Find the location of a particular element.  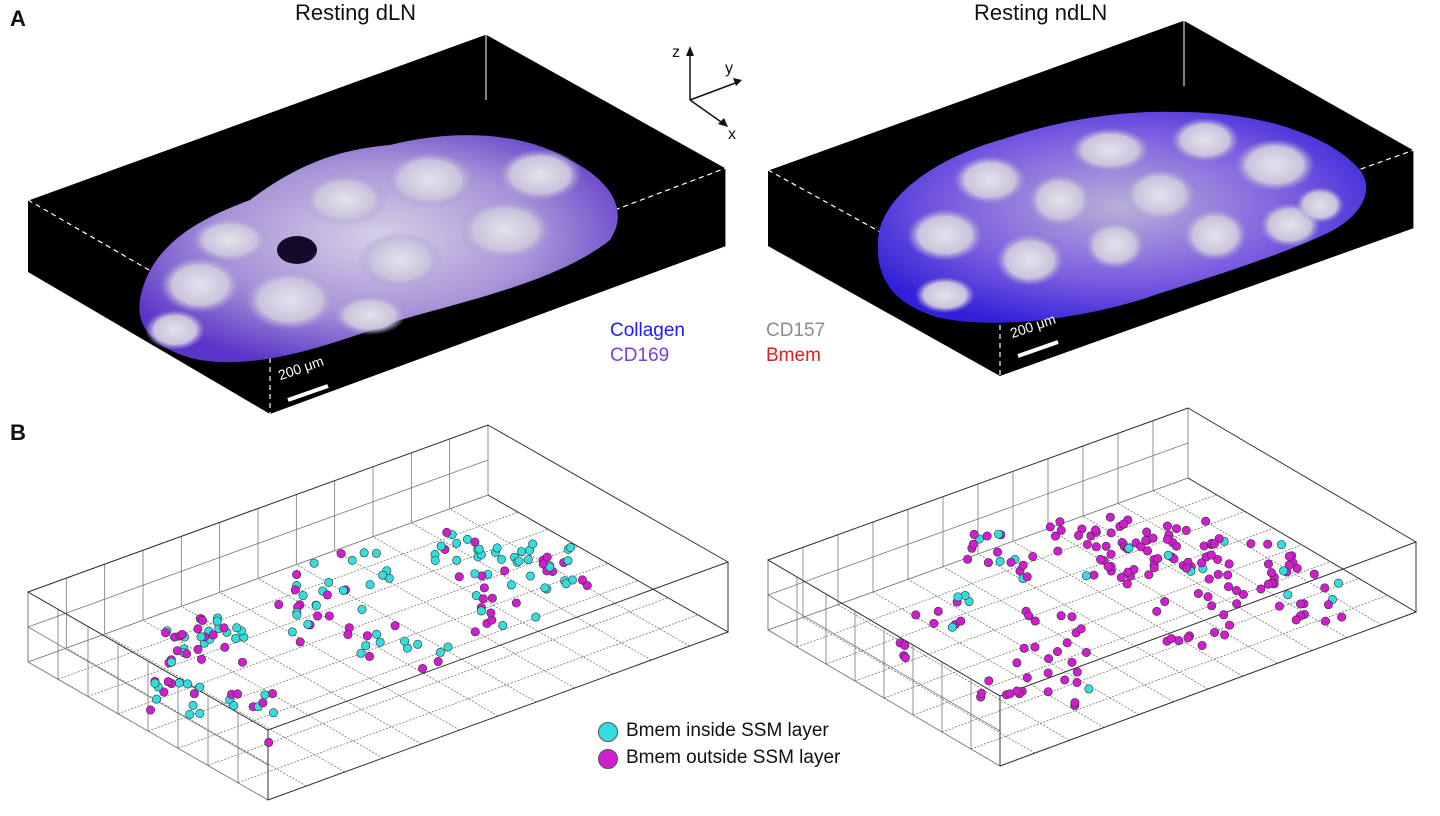

axis-label-x: x is located at coordinates (732, 134).